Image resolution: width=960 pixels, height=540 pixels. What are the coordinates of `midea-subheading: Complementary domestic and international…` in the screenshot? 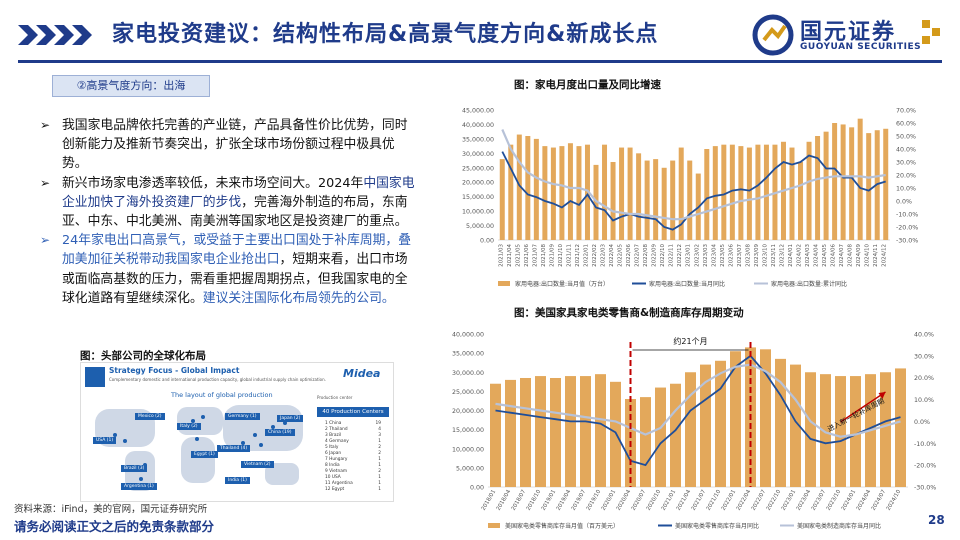 It's located at (217, 379).